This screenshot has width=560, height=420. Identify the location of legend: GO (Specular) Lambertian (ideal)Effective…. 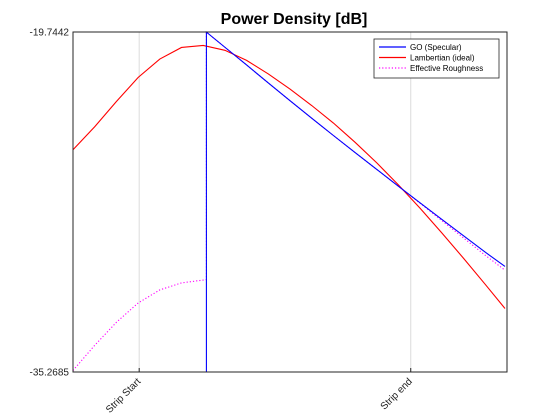
(436, 58).